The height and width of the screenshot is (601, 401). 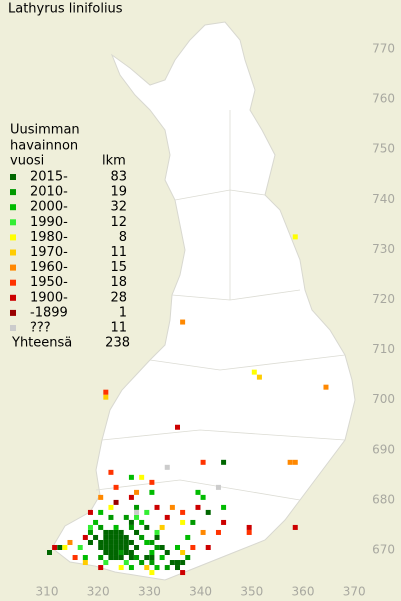 I want to click on y-tick-label: 690, so click(x=383, y=449).